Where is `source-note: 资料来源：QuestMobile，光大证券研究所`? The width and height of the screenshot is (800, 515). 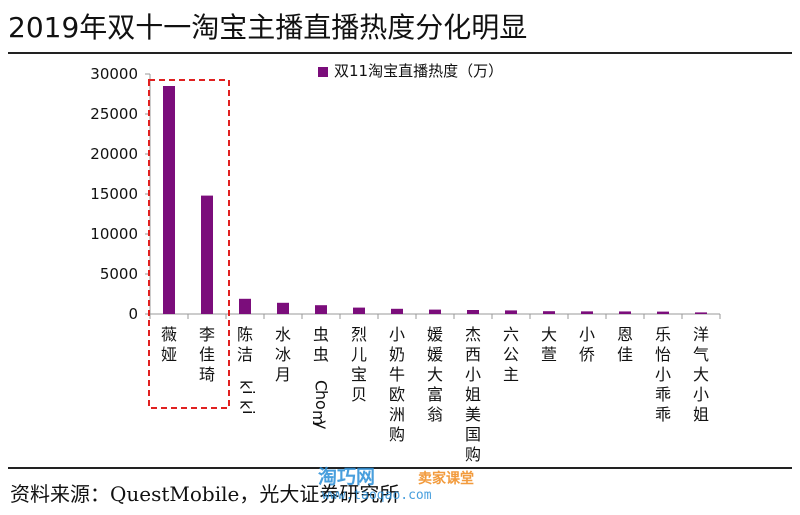
source-note: 资料来源：QuestMobile，光大证券研究所 is located at coordinates (205, 494).